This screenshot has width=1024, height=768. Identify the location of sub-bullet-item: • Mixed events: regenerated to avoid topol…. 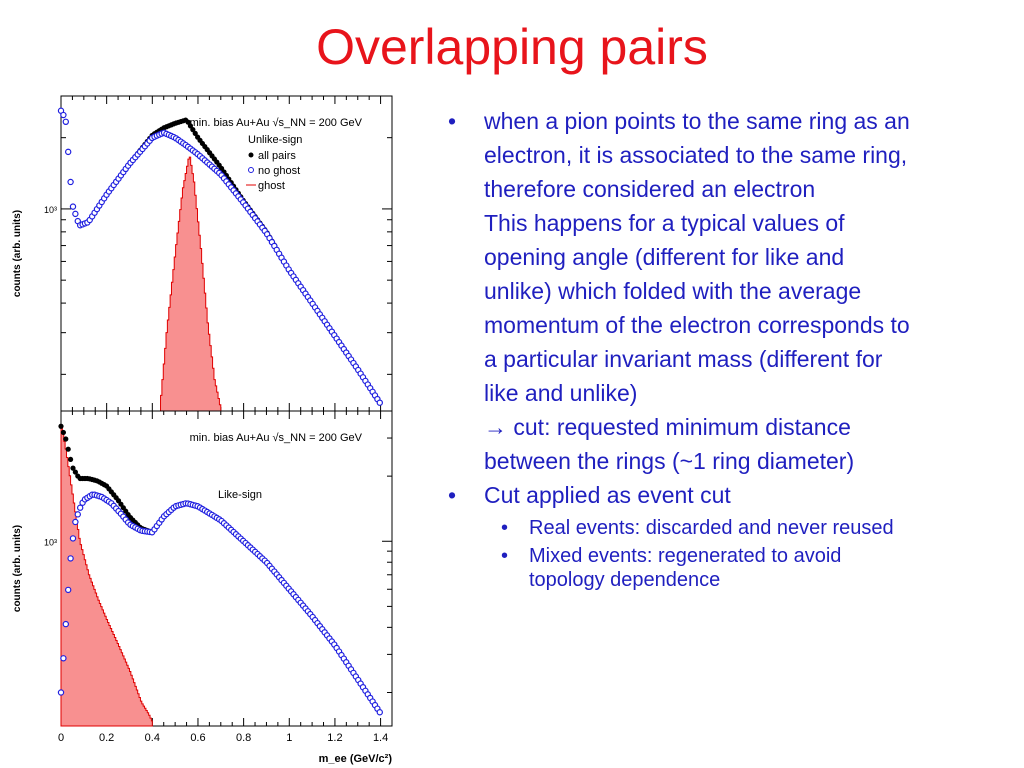
(730, 568).